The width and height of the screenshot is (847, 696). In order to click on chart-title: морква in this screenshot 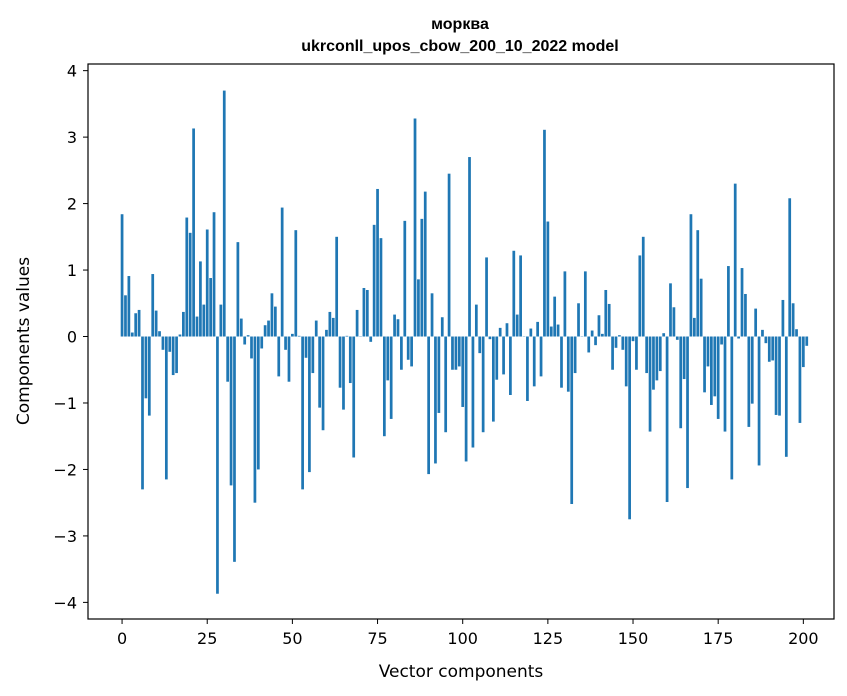, I will do `click(460, 24)`.